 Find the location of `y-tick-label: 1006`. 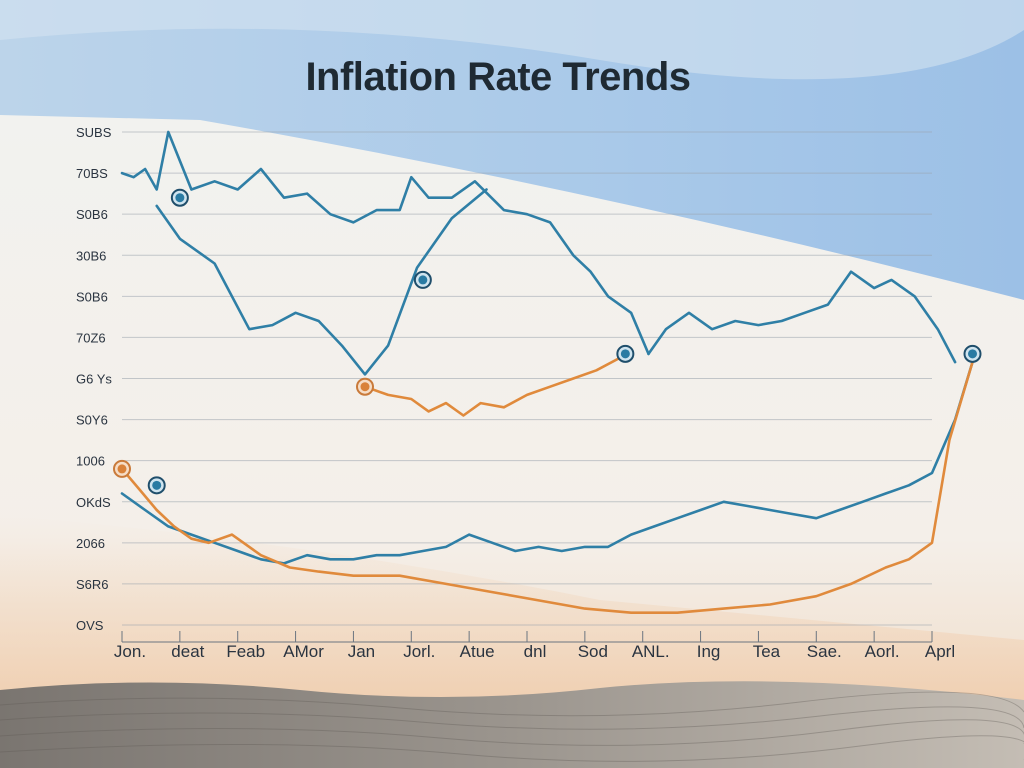

y-tick-label: 1006 is located at coordinates (90, 461).